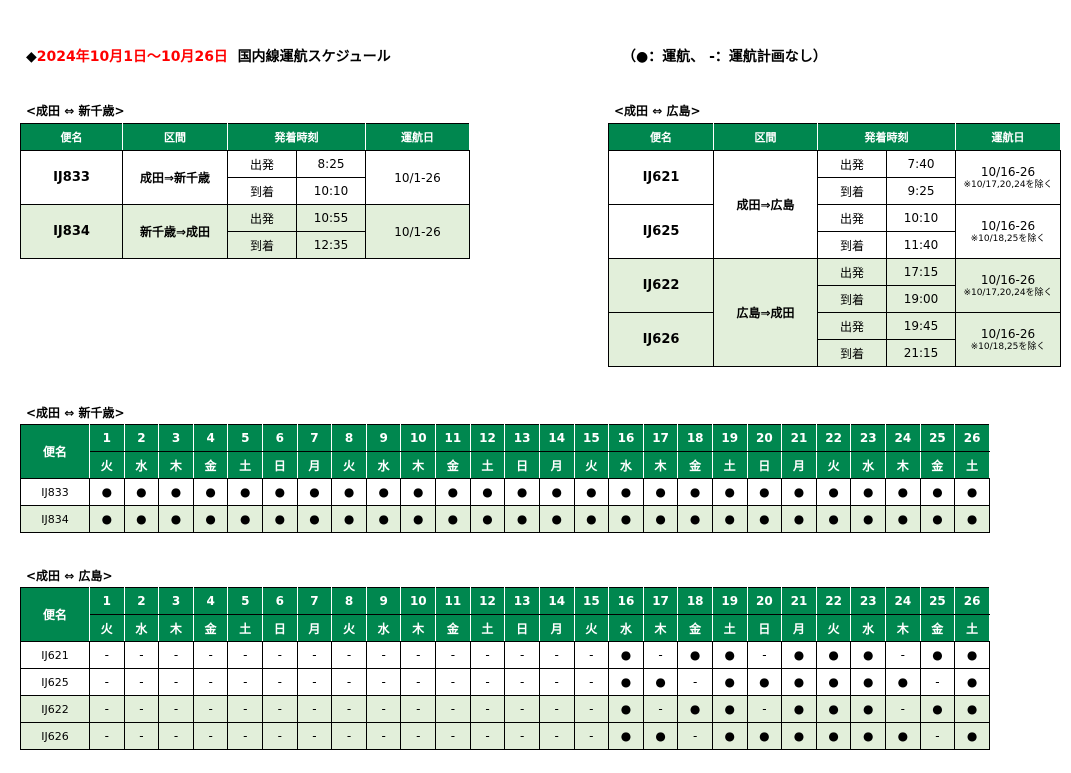 The width and height of the screenshot is (1071, 773). What do you see at coordinates (695, 601) in the screenshot?
I see `date-header: 18` at bounding box center [695, 601].